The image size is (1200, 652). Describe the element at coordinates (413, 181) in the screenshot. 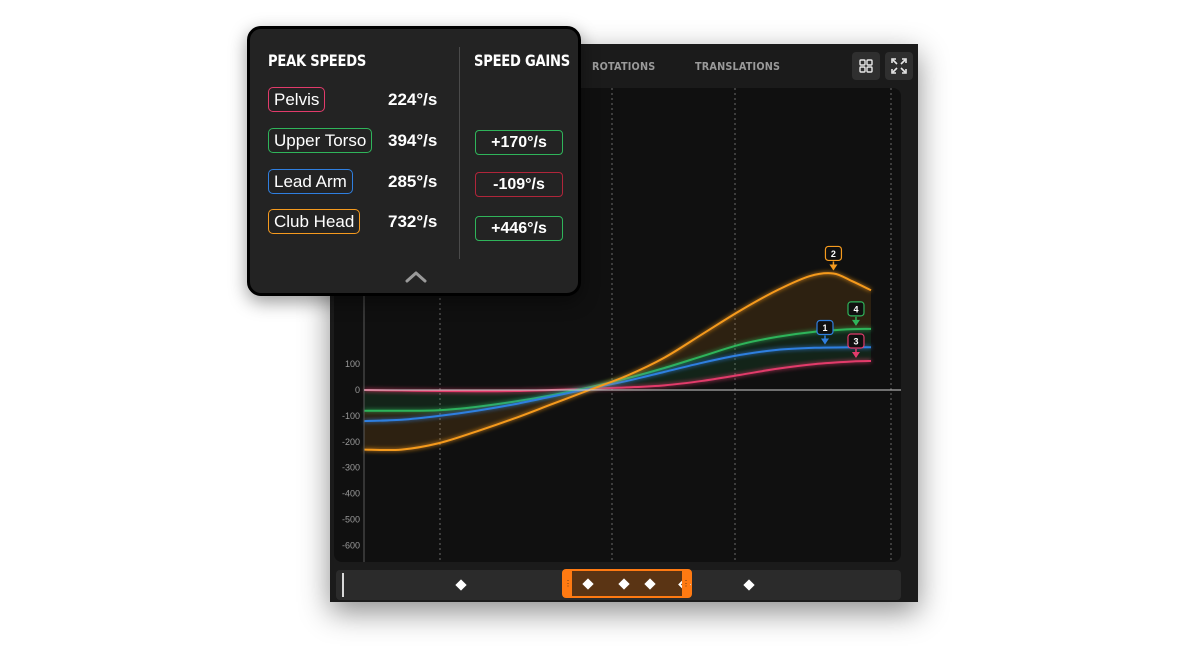

I see `segment-value-lead-arm: 285°/s` at that location.